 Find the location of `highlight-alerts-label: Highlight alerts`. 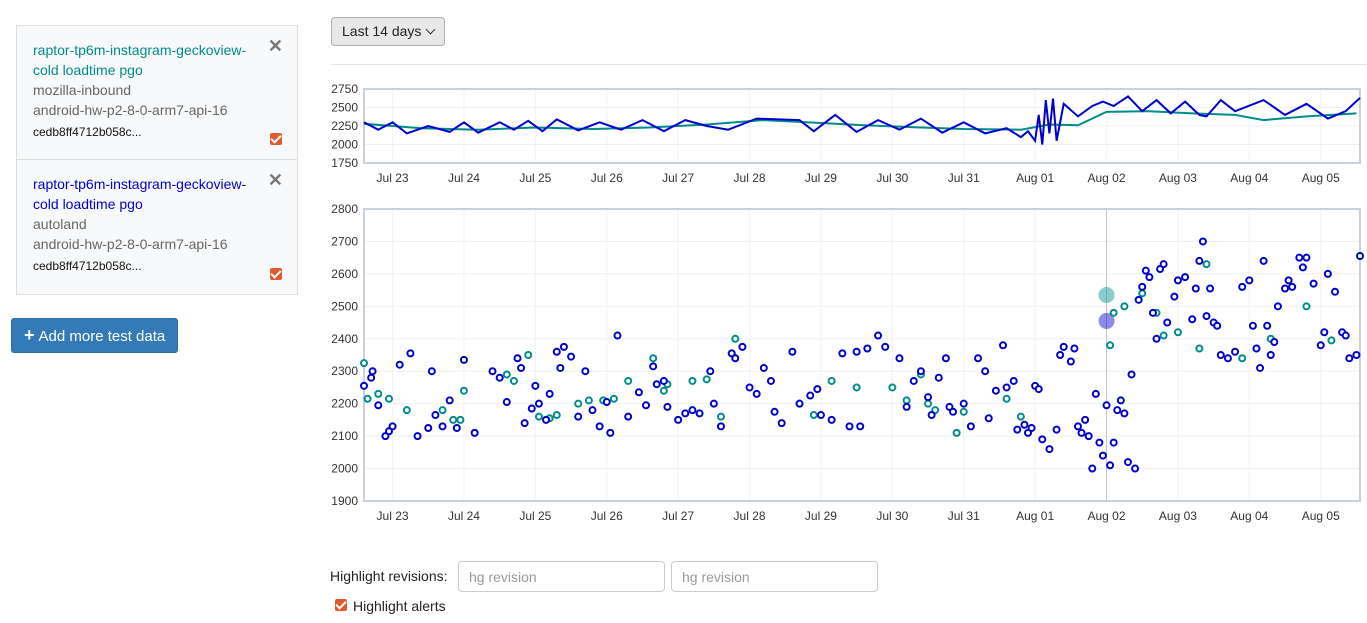

highlight-alerts-label: Highlight alerts is located at coordinates (399, 606).